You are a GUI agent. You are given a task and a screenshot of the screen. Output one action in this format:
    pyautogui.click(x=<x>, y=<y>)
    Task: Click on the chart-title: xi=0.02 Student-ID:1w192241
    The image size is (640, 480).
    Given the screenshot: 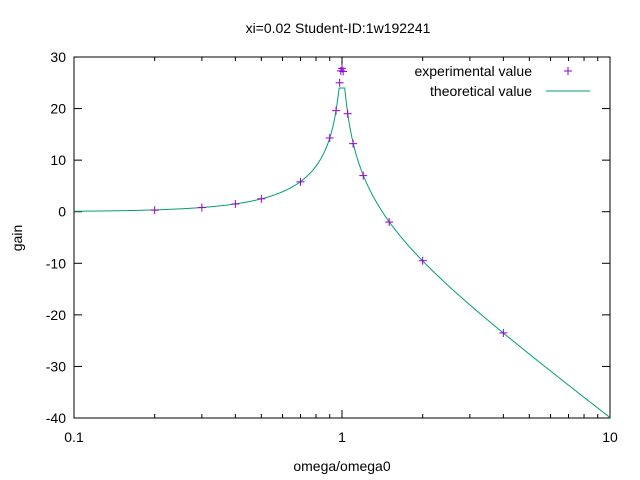 What is the action you would take?
    pyautogui.click(x=338, y=28)
    